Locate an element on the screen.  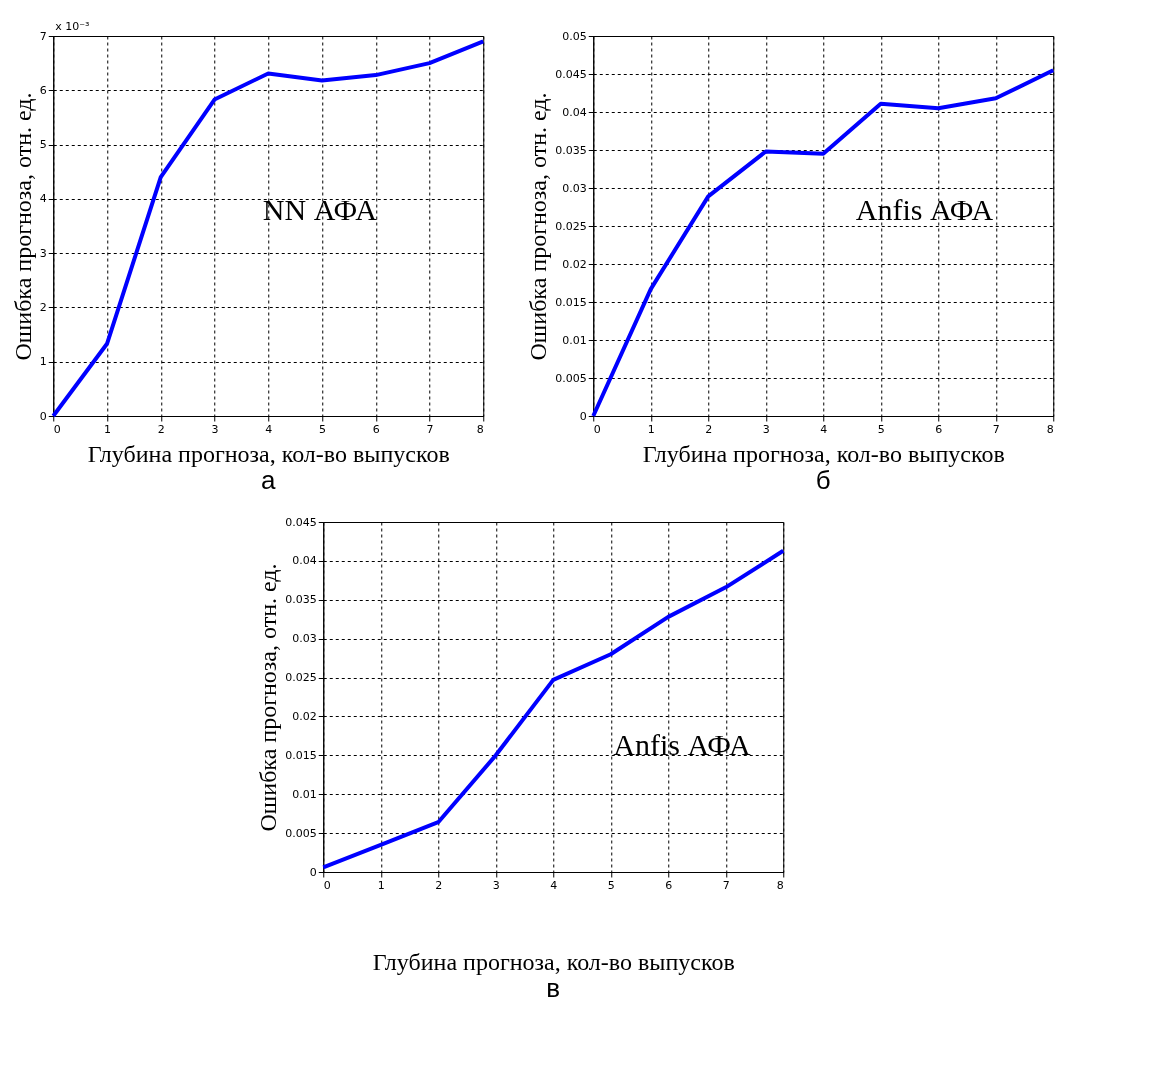
y-tick-label: 1 is located at coordinates (43, 362).